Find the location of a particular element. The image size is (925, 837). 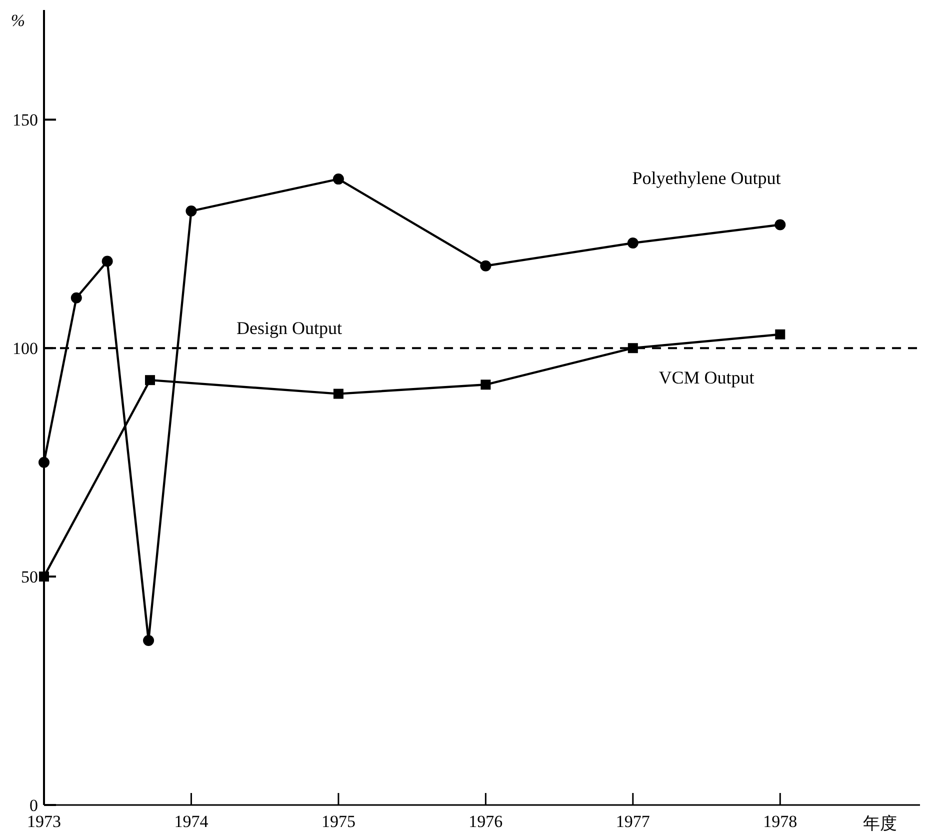

y-tick-label: 150 is located at coordinates (25, 120).